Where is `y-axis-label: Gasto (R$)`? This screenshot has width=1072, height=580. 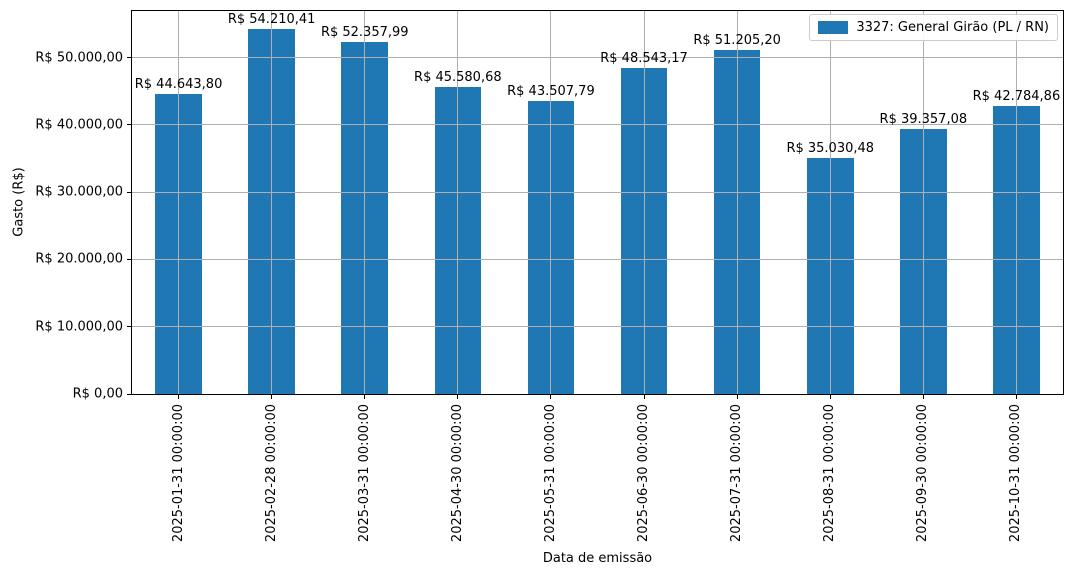 y-axis-label: Gasto (R$) is located at coordinates (19, 202).